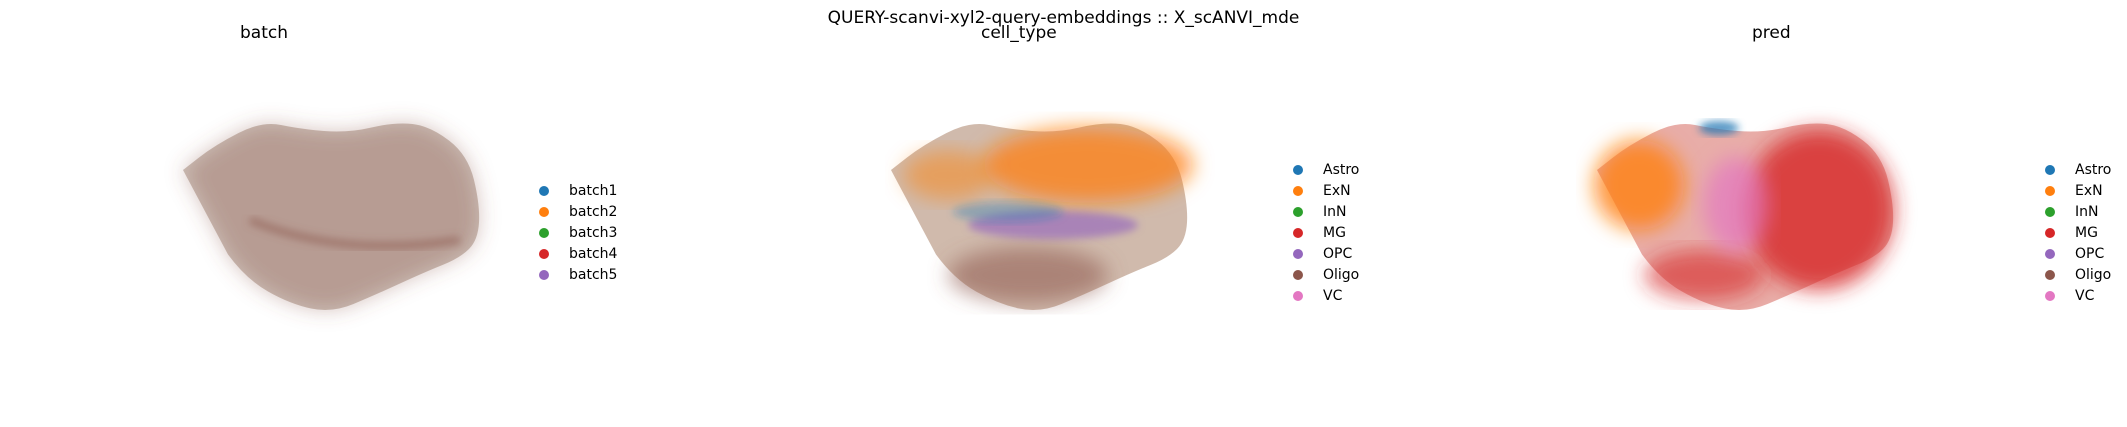  Describe the element at coordinates (593, 212) in the screenshot. I see `legend-label: batch2` at that location.